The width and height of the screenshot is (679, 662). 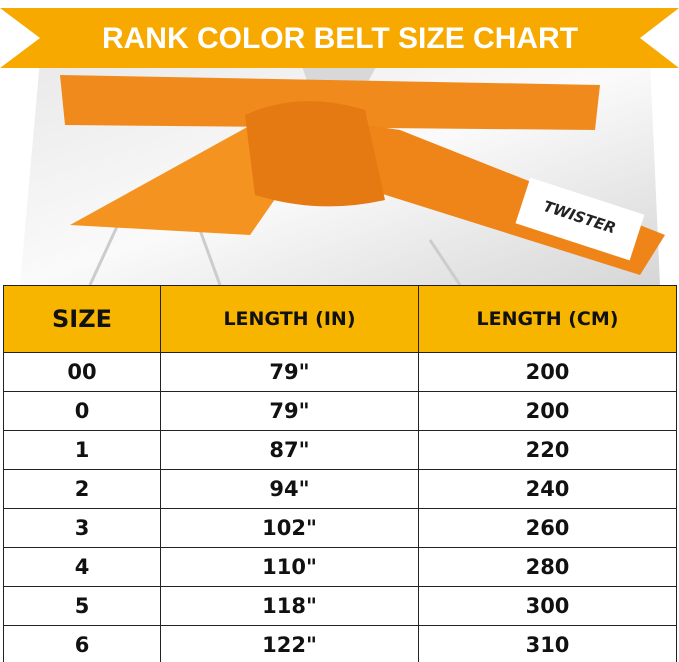 I want to click on table-cell: 1, so click(x=82, y=450).